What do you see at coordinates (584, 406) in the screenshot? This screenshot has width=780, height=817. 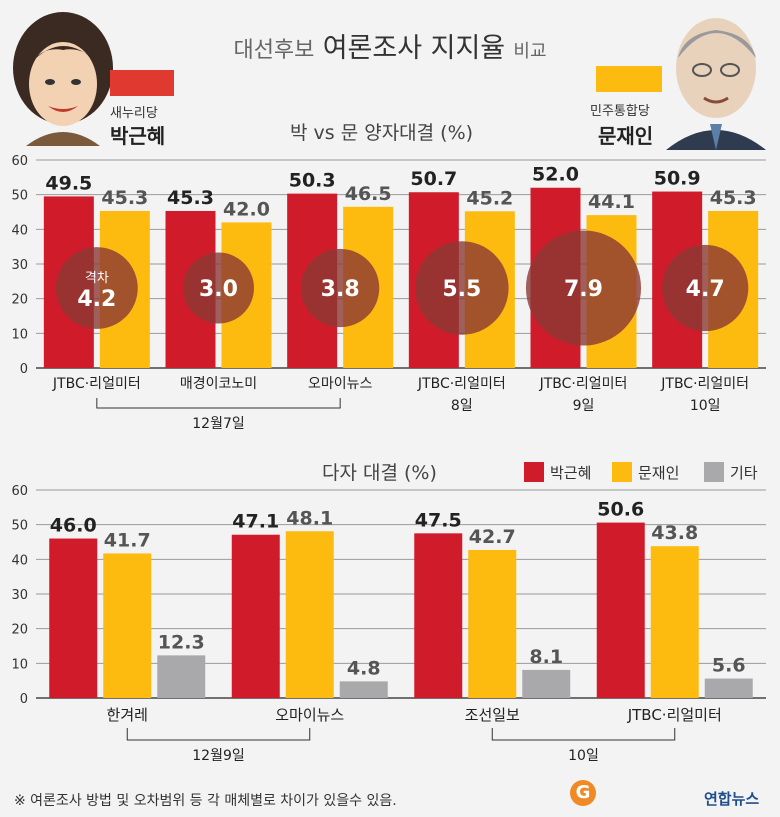 I see `chart1-category-date: 9일` at bounding box center [584, 406].